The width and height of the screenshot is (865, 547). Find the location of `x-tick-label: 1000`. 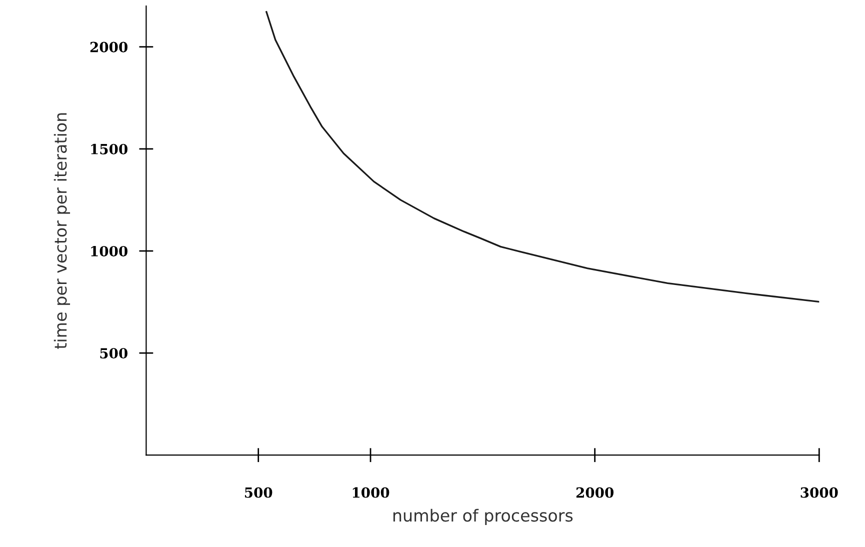

x-tick-label: 1000 is located at coordinates (371, 492).